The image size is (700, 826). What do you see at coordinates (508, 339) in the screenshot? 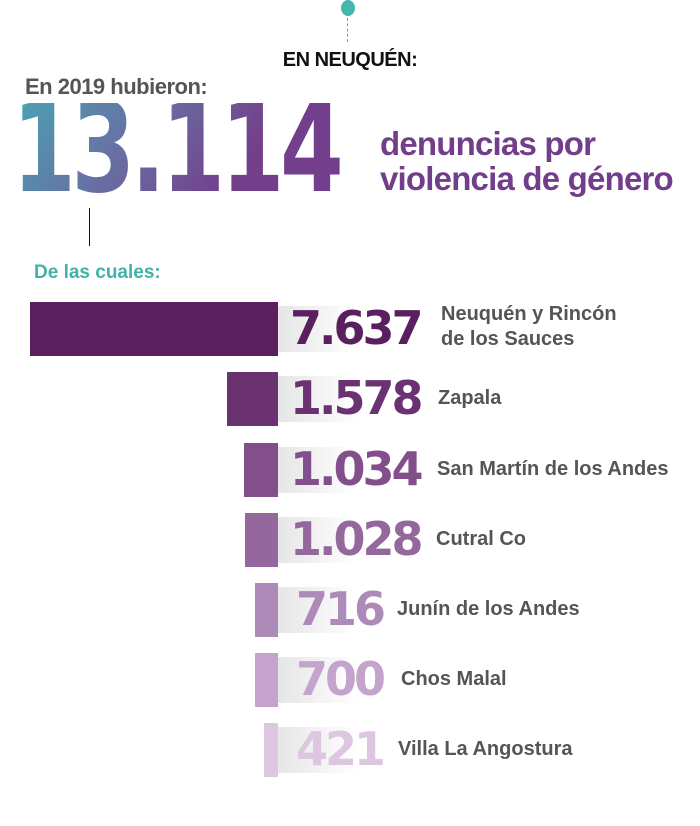
I see `category-label-line: de los Sauces` at bounding box center [508, 339].